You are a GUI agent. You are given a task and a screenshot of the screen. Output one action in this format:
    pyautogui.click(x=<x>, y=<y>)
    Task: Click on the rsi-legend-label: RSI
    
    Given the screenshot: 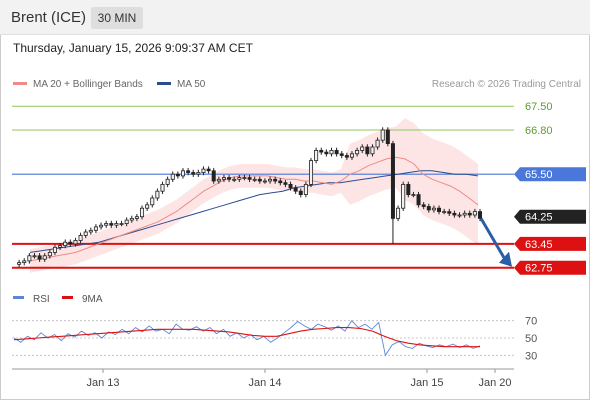 What is the action you would take?
    pyautogui.click(x=41, y=299)
    